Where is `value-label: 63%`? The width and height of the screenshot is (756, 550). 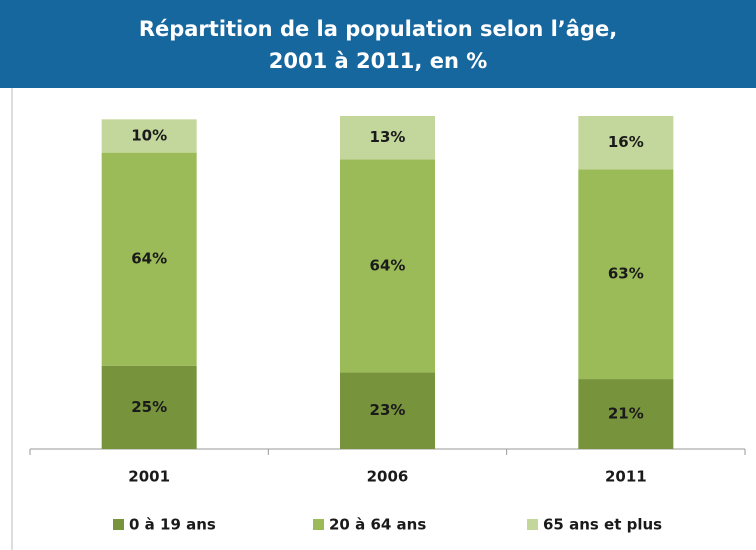 value-label: 63% is located at coordinates (626, 274).